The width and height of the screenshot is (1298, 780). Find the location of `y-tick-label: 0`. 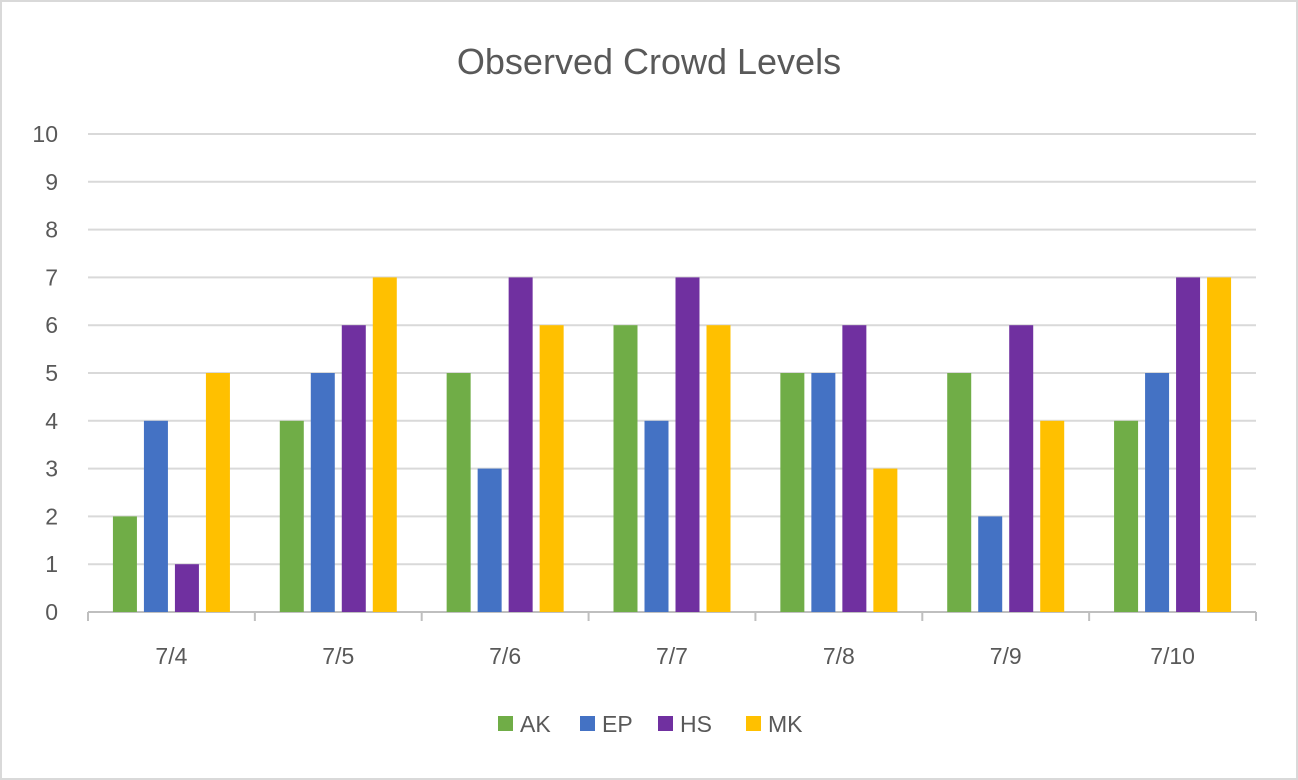

y-tick-label: 0 is located at coordinates (51, 612).